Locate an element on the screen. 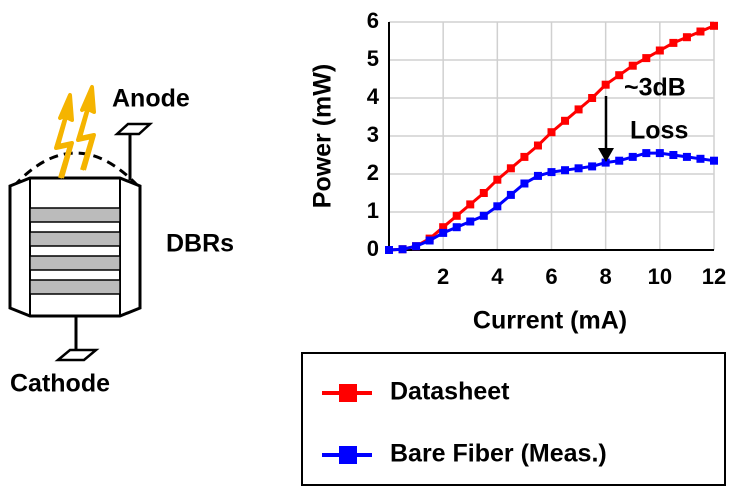 The image size is (734, 493). anode-label: Anode is located at coordinates (151, 99).